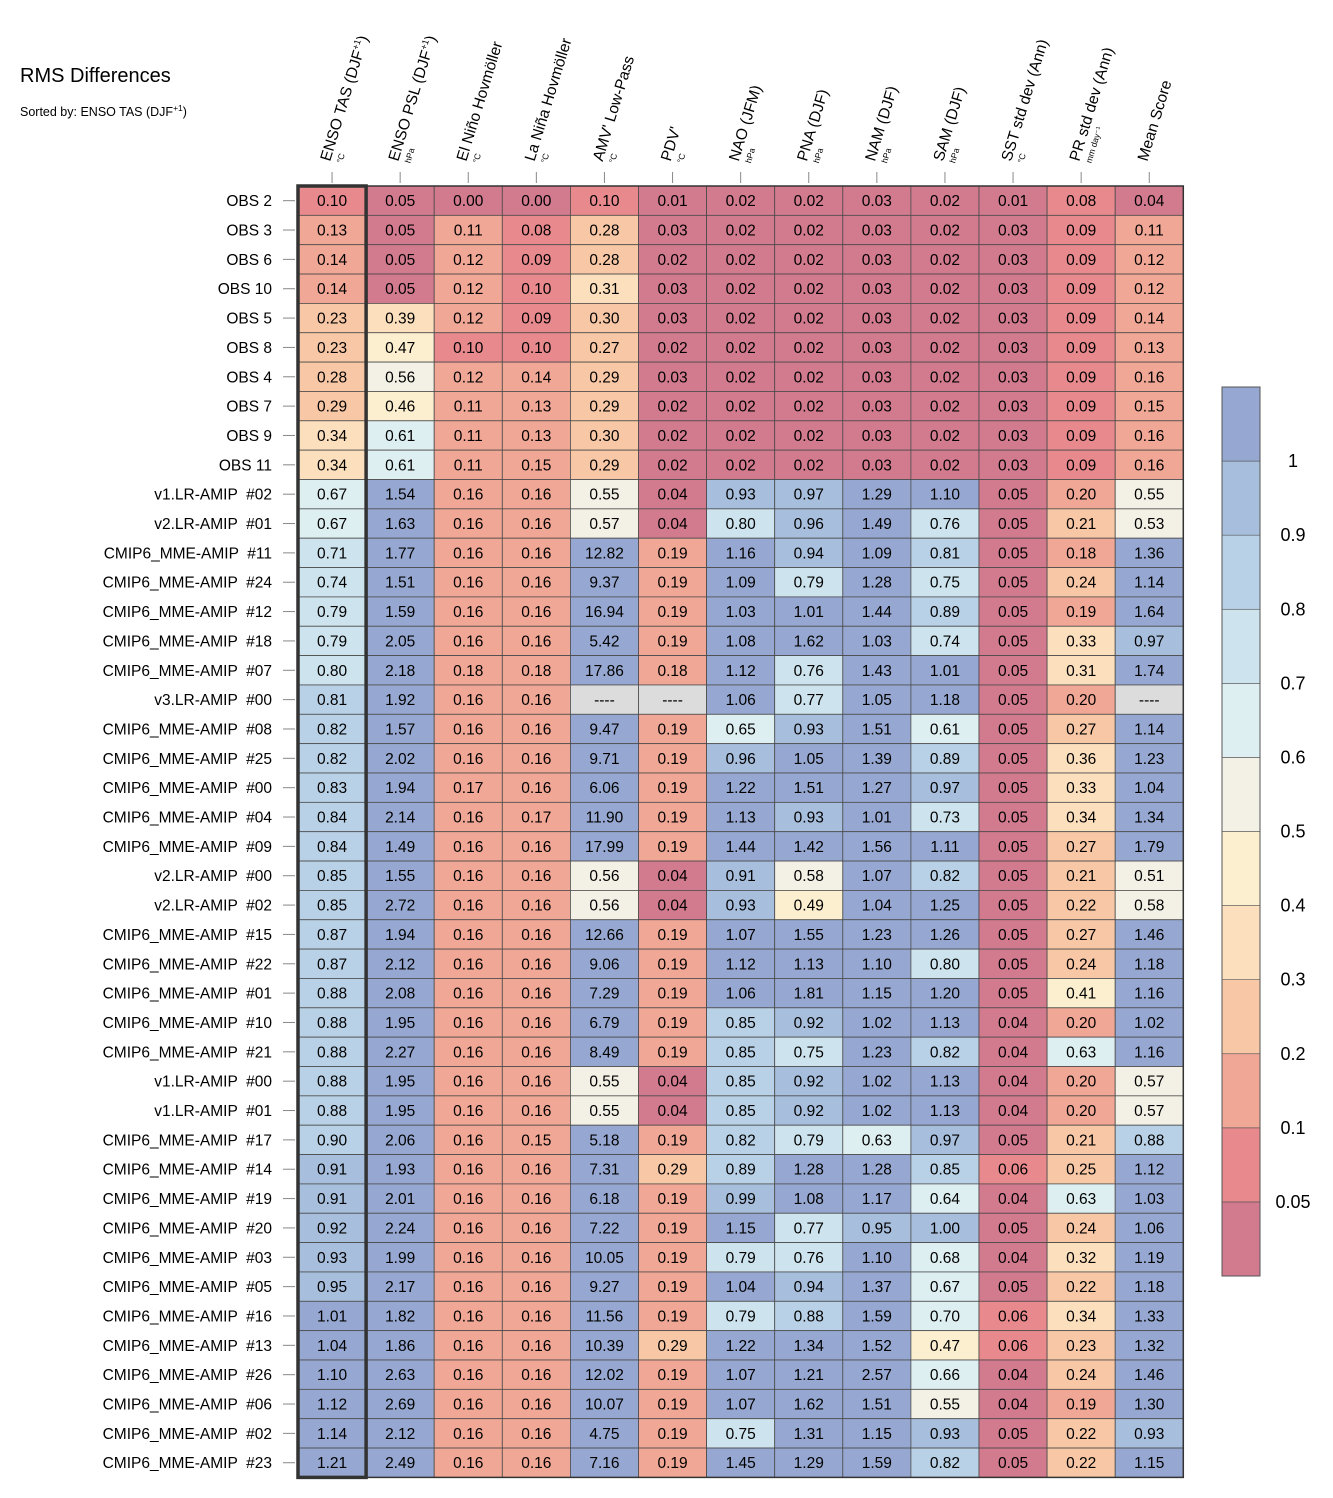 This screenshot has height=1498, width=1333. I want to click on cell-value: 1.10, so click(877, 1258).